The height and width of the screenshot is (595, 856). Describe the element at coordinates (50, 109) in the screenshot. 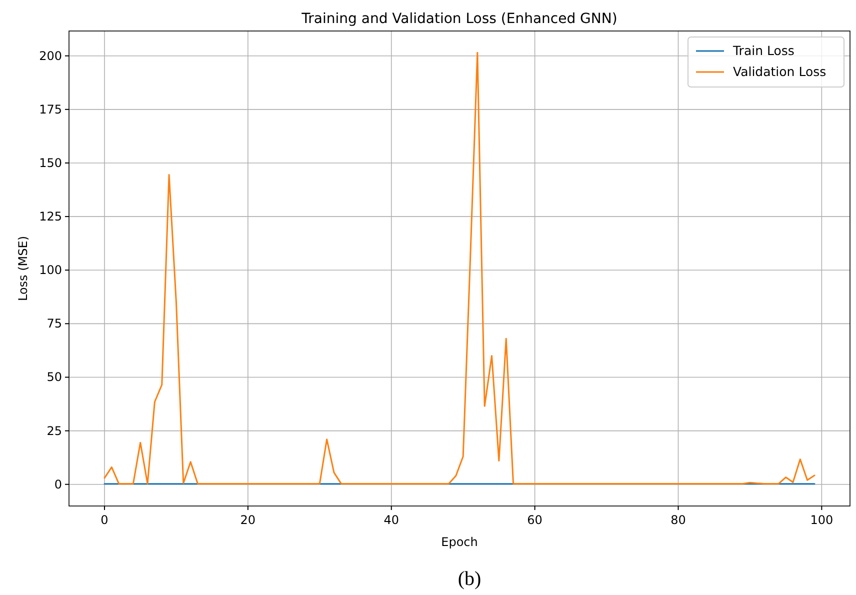

I see `y-tick-label: 175` at that location.